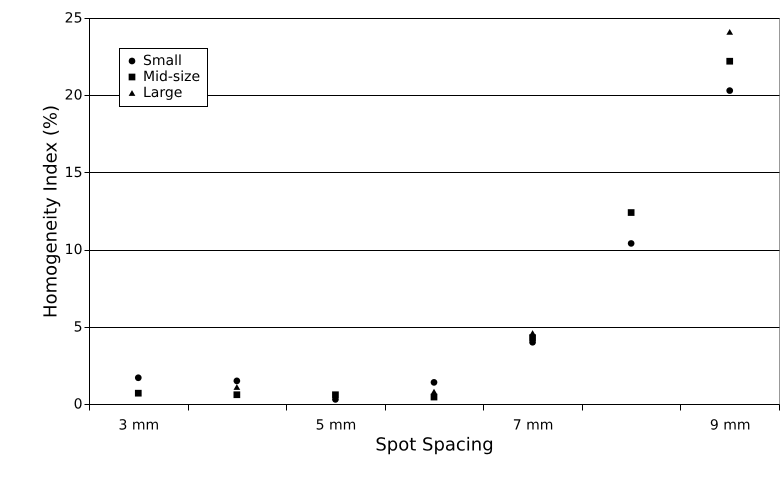 The height and width of the screenshot is (485, 781). Describe the element at coordinates (51, 211) in the screenshot. I see `y-axis-title: Homogeneity Index (%)` at that location.